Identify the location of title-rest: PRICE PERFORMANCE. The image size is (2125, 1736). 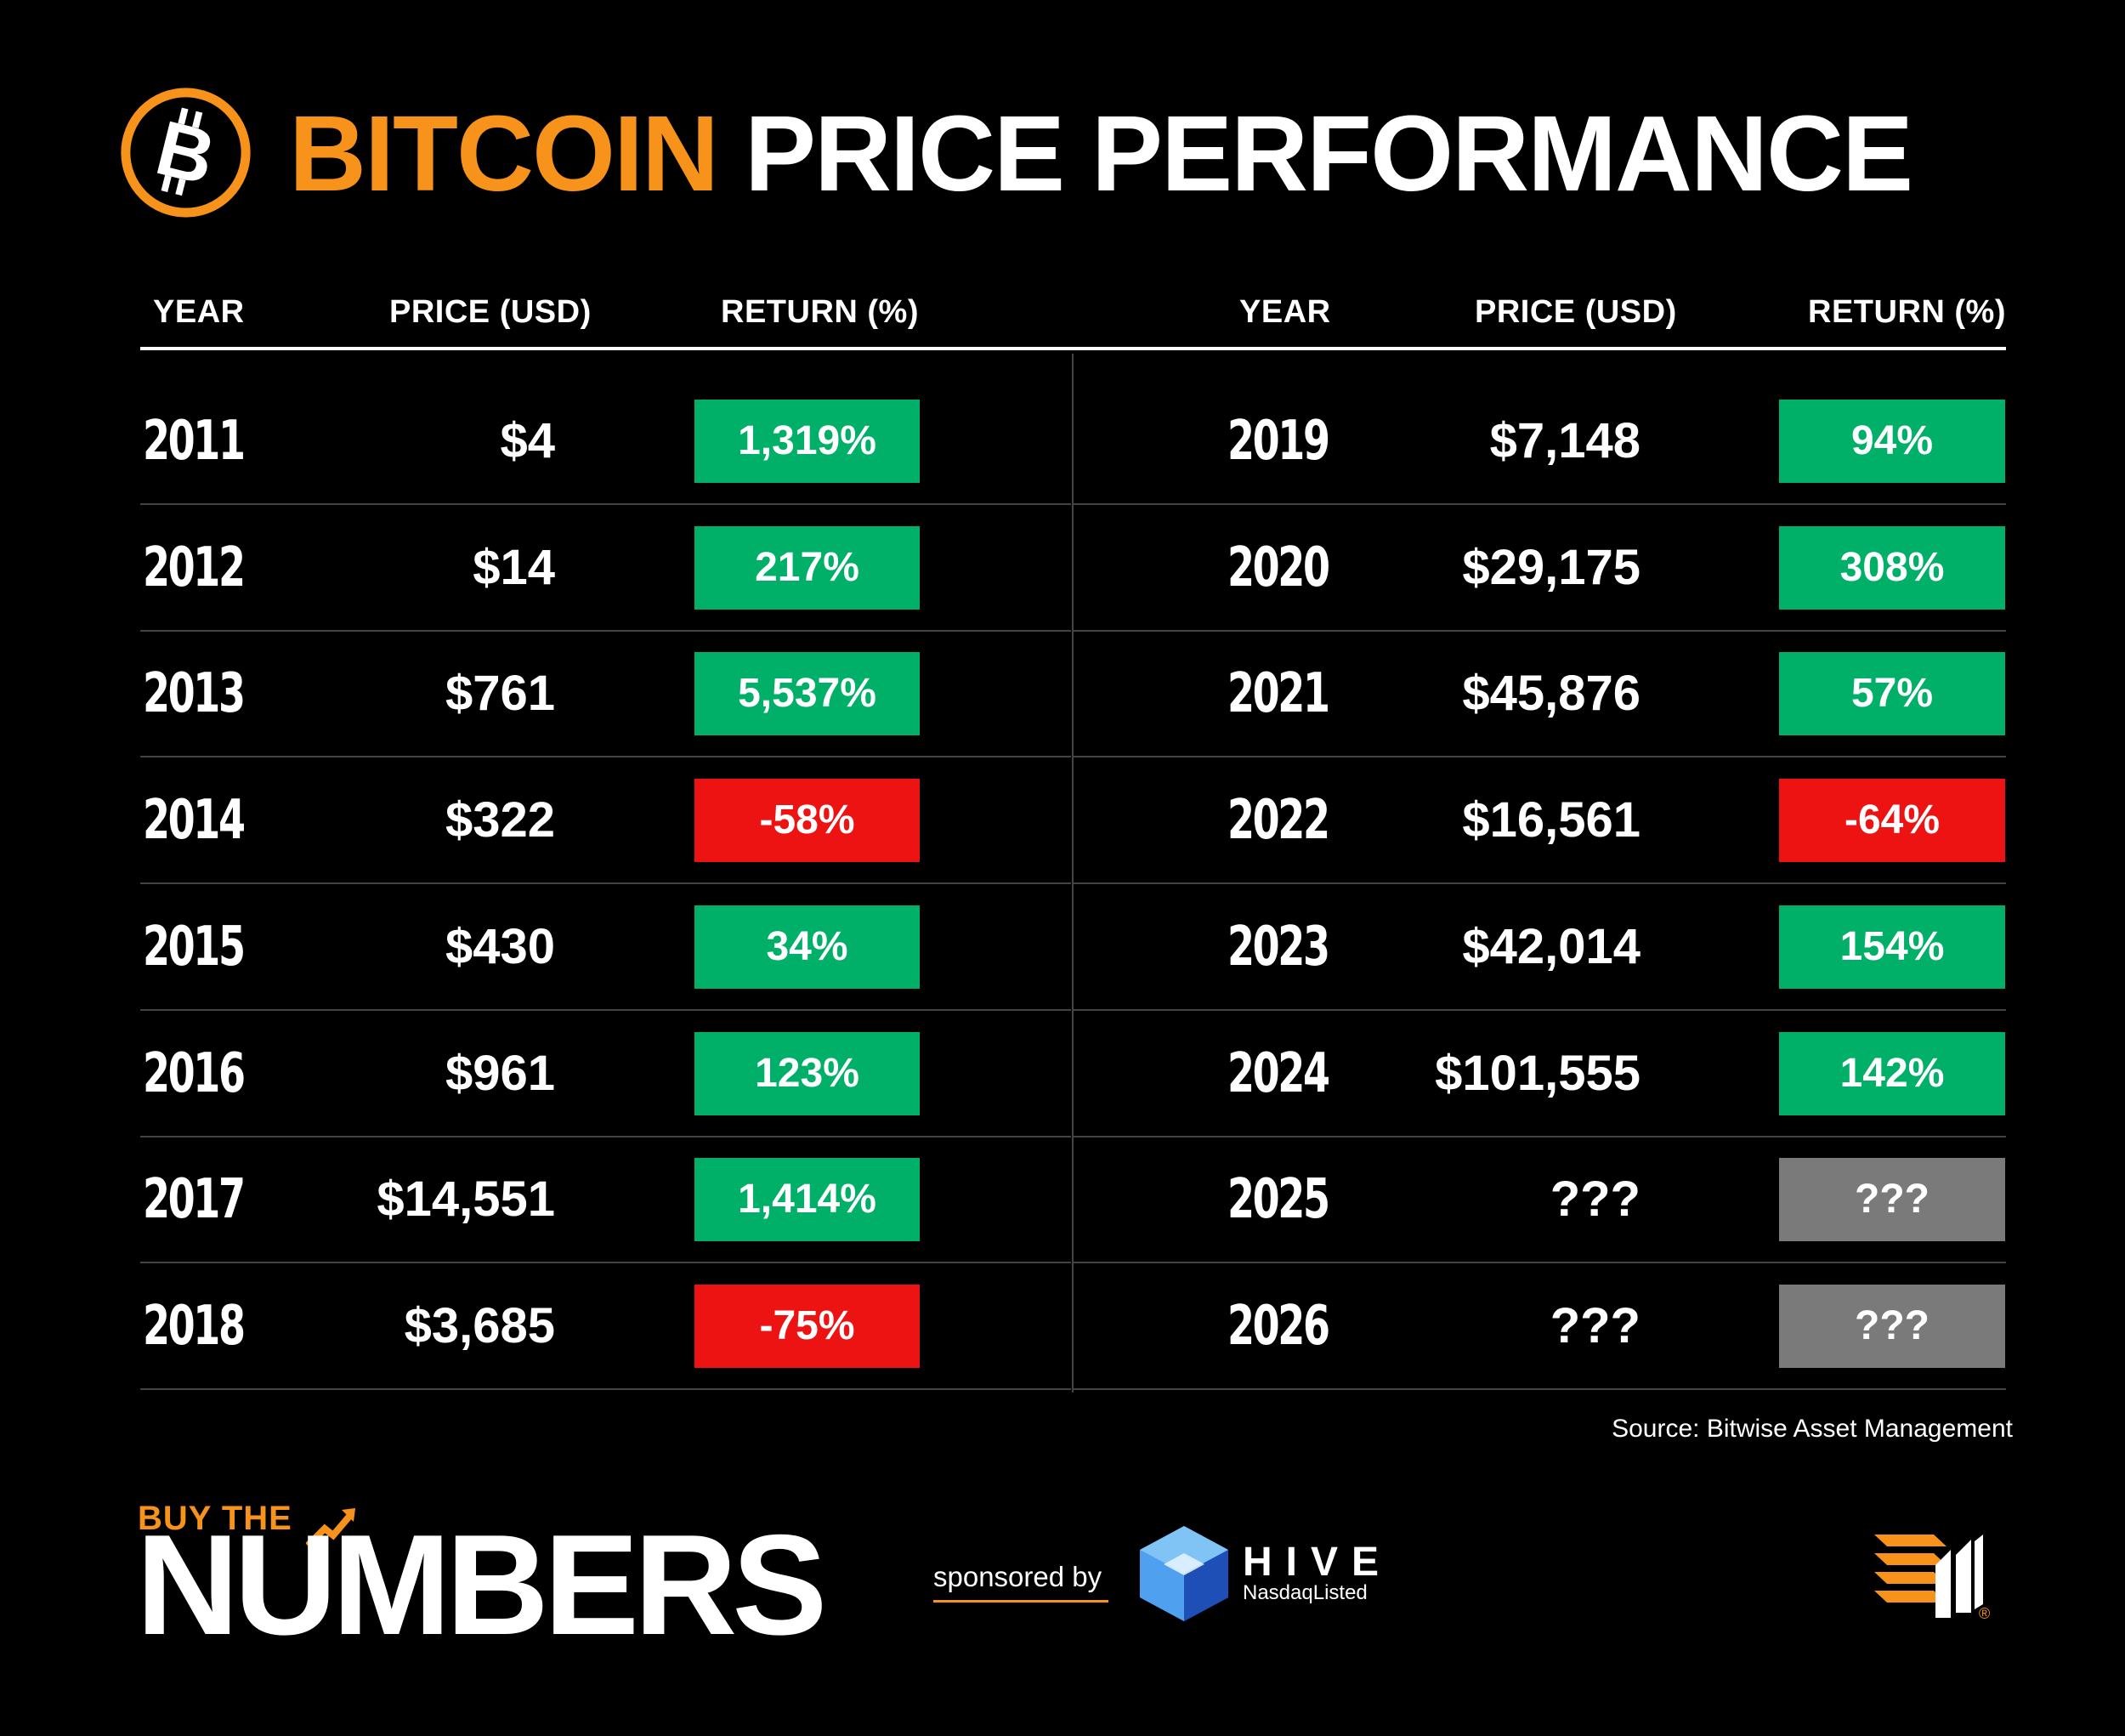
(1328, 153).